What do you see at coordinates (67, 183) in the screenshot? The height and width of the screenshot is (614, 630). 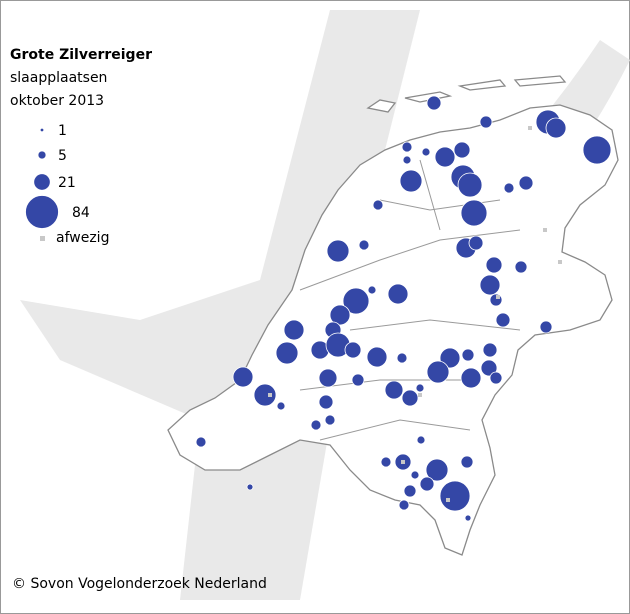 I see `legend-label: 21` at bounding box center [67, 183].